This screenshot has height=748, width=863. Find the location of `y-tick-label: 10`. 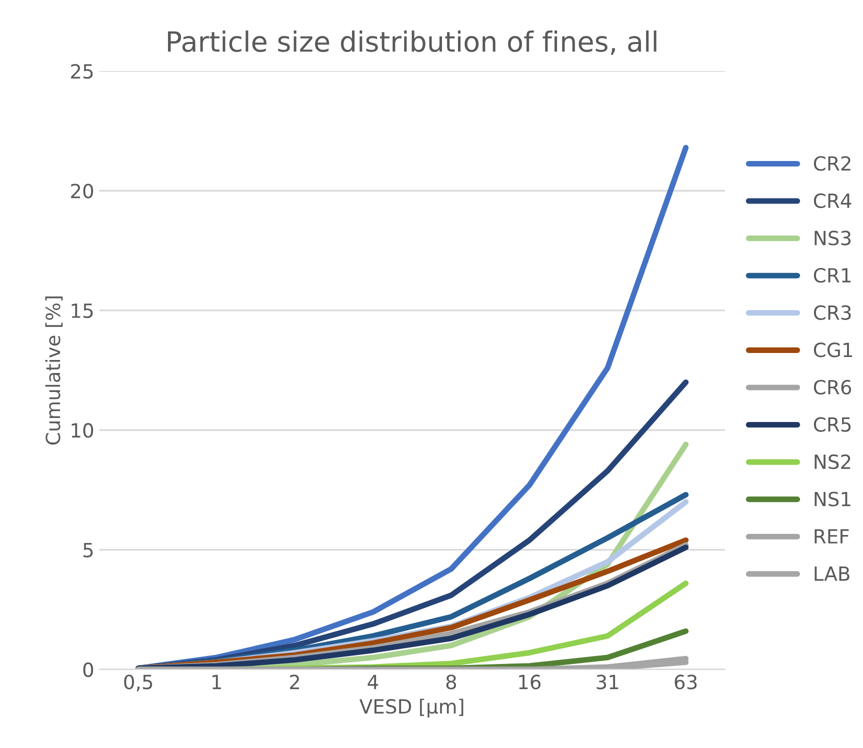

y-tick-label: 10 is located at coordinates (83, 430).